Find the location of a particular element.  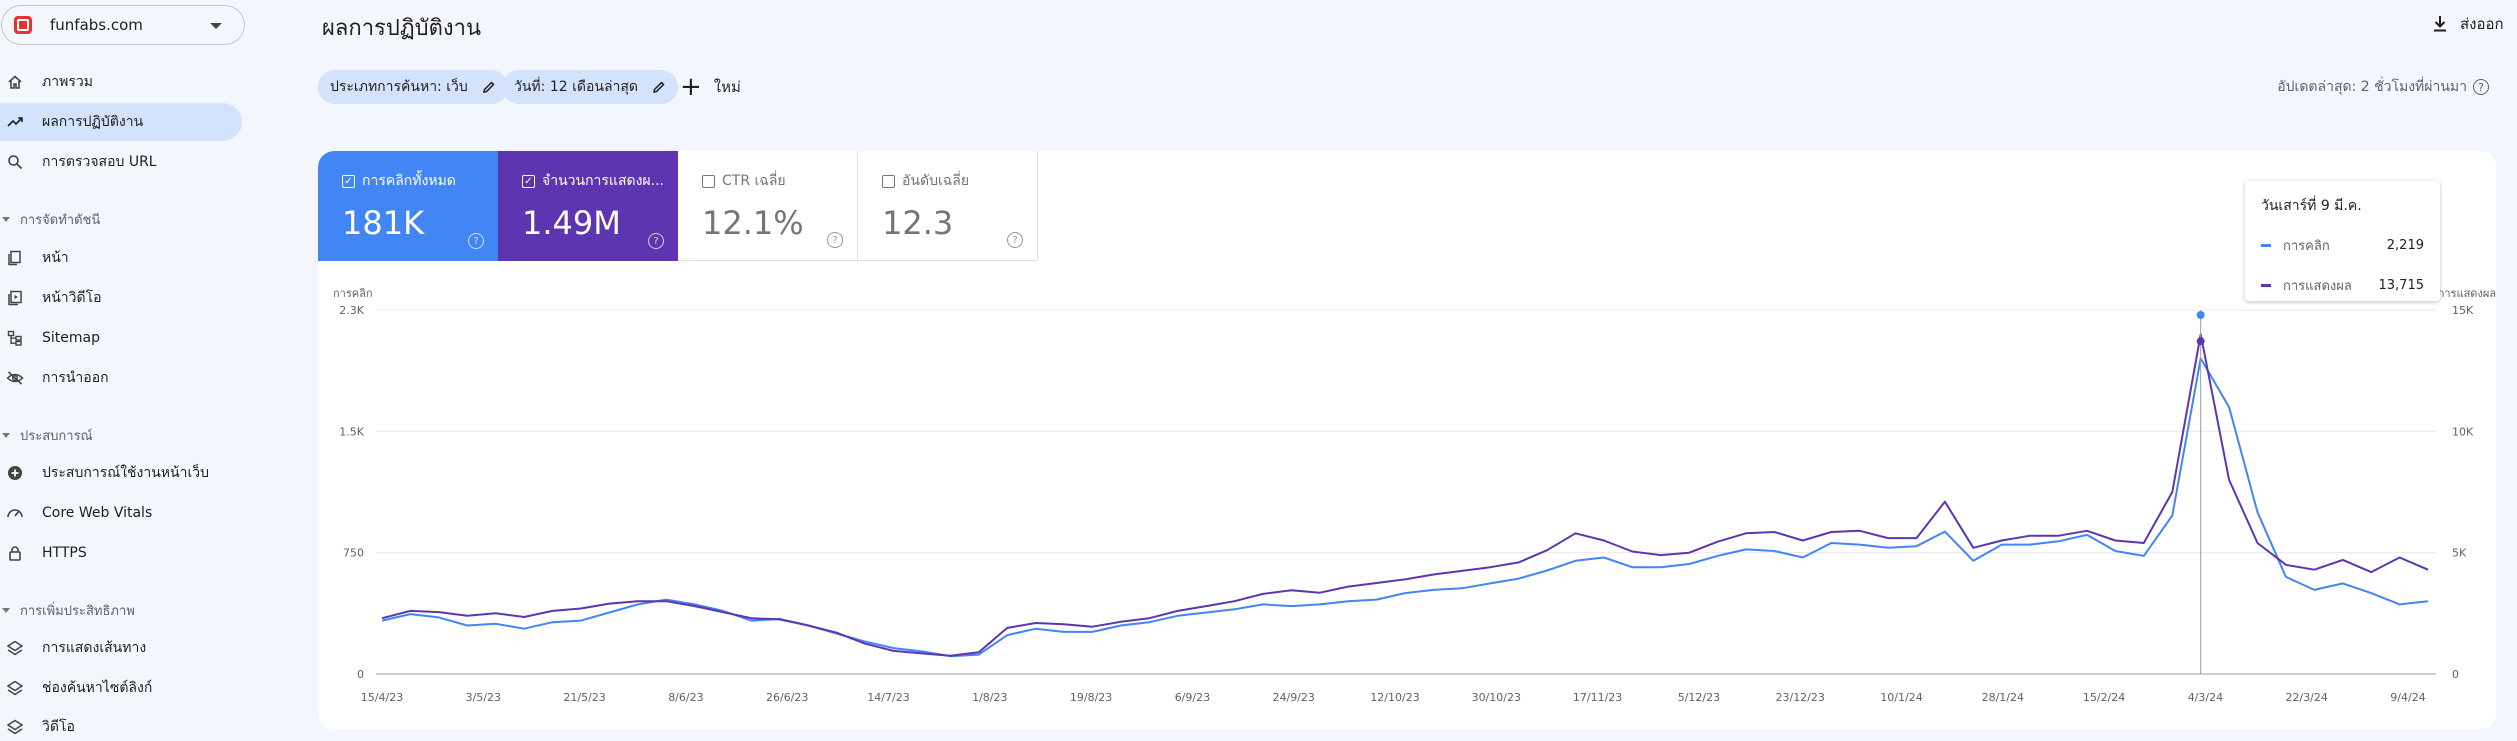

section-indexing: การจัดทำดัชนี is located at coordinates (50, 219).